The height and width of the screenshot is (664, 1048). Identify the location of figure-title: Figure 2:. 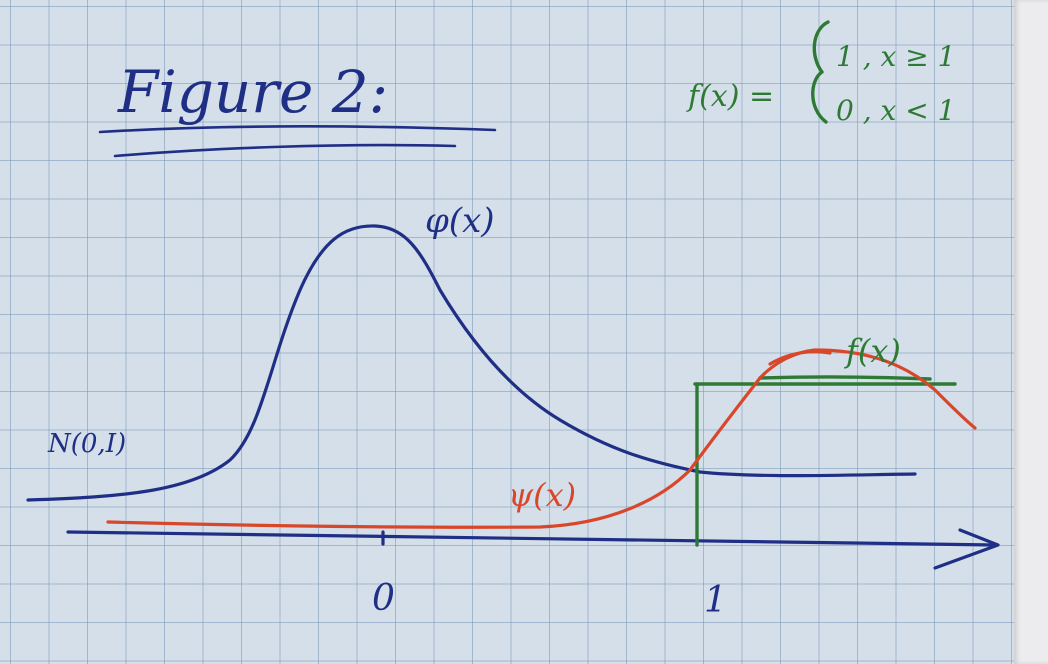
(252, 92).